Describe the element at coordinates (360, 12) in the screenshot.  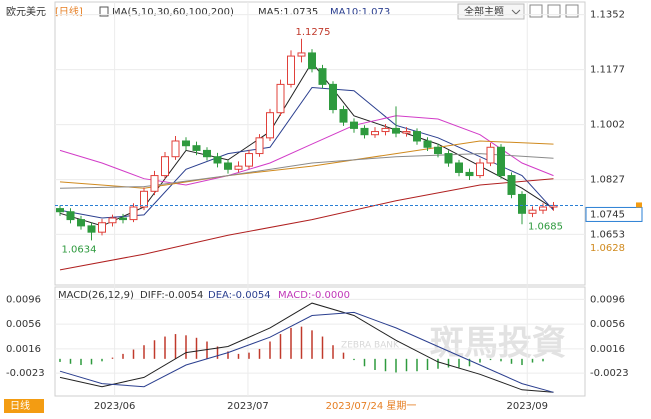
I see `ma10-readout: MA10:1.073` at that location.